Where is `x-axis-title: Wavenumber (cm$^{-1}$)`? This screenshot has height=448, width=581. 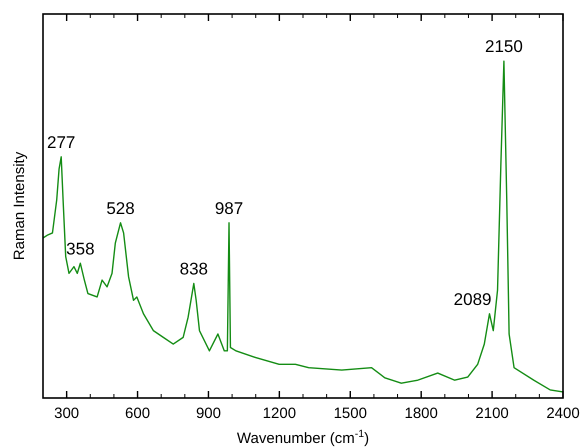
x-axis-title: Wavenumber (cm$^{-1}$) is located at coordinates (303, 437).